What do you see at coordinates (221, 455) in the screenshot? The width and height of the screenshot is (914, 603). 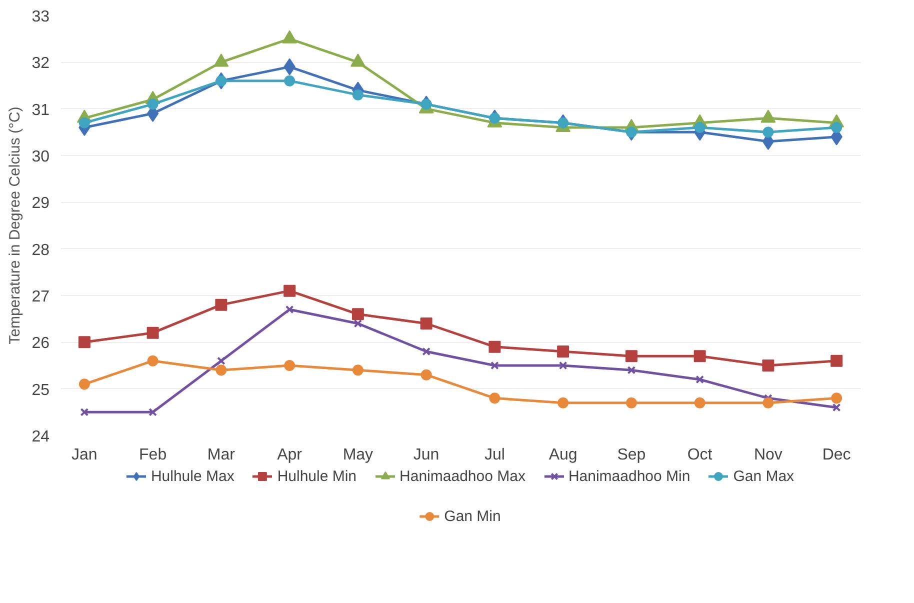 I see `x-tick-label: Mar` at bounding box center [221, 455].